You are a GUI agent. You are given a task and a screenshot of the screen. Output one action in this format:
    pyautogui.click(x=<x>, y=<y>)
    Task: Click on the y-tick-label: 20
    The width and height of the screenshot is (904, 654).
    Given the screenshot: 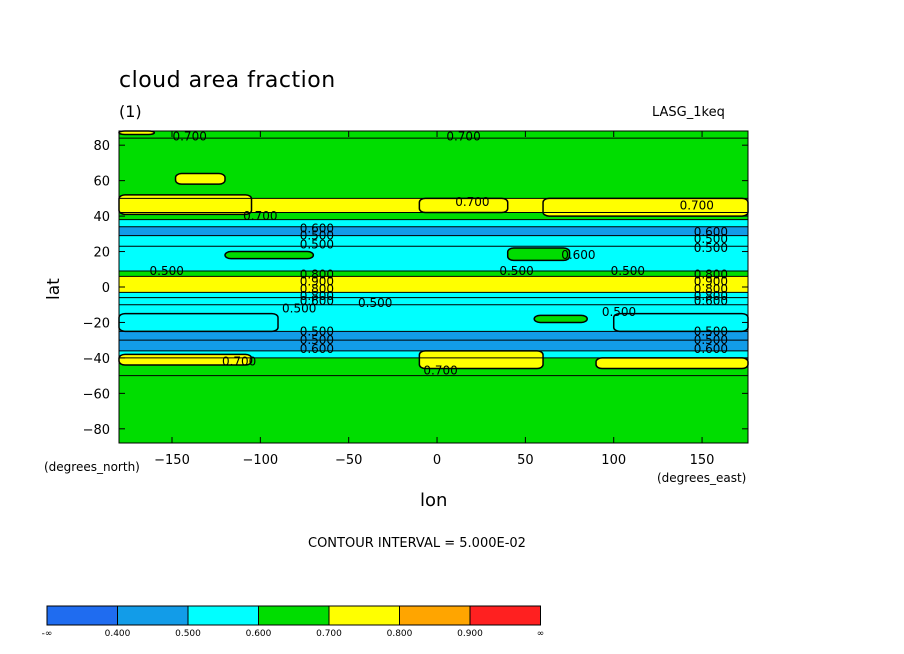 What is the action you would take?
    pyautogui.click(x=101, y=253)
    